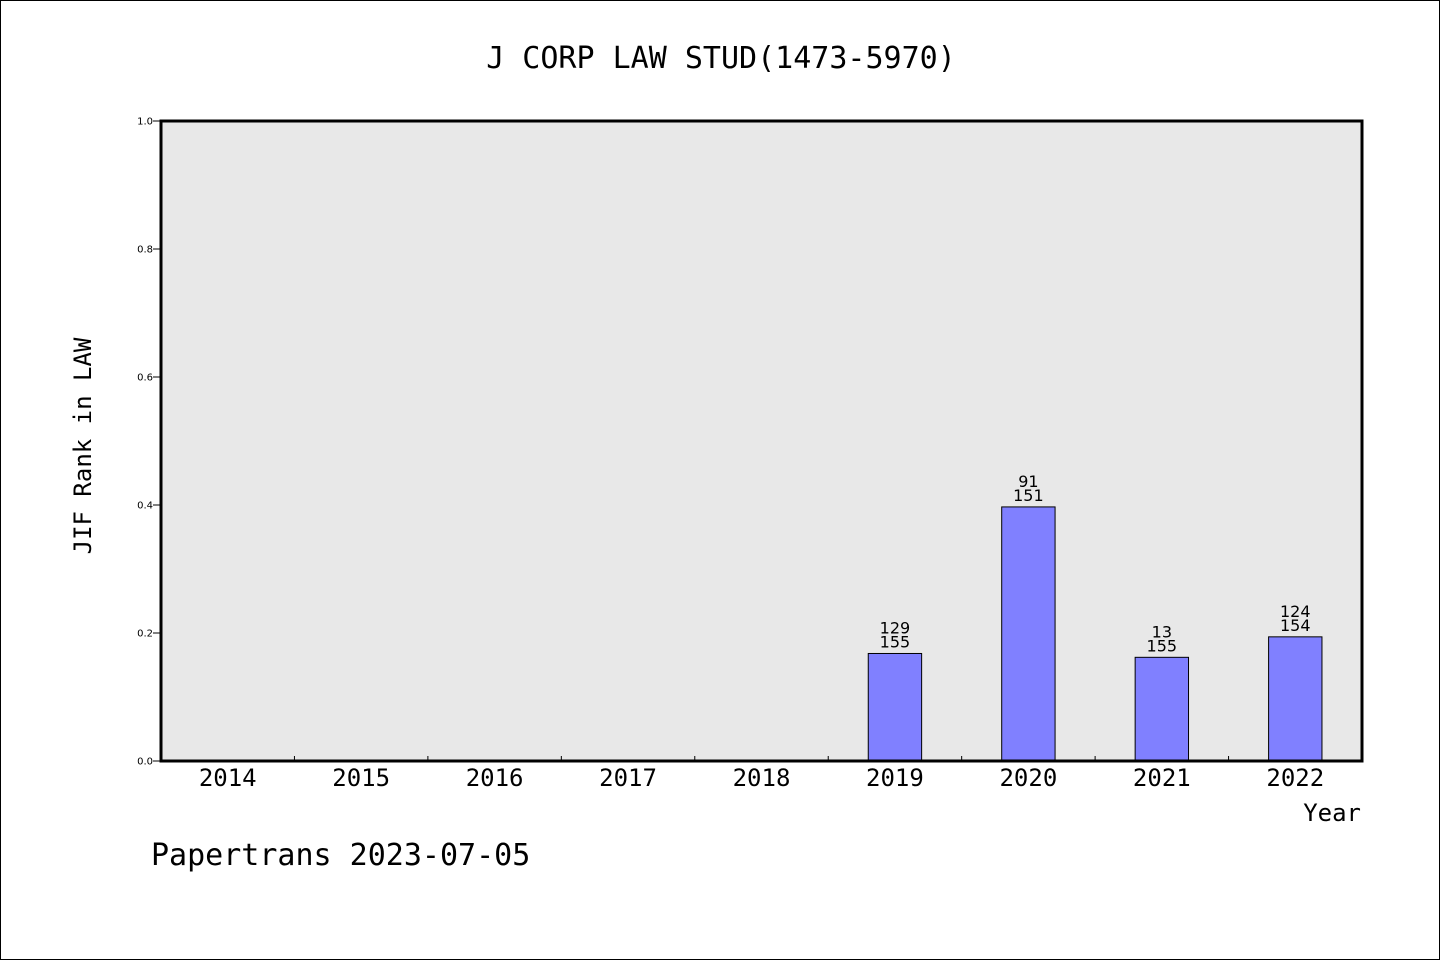 The height and width of the screenshot is (961, 1440). What do you see at coordinates (145, 250) in the screenshot?
I see `y-tick-label: 0.8` at bounding box center [145, 250].